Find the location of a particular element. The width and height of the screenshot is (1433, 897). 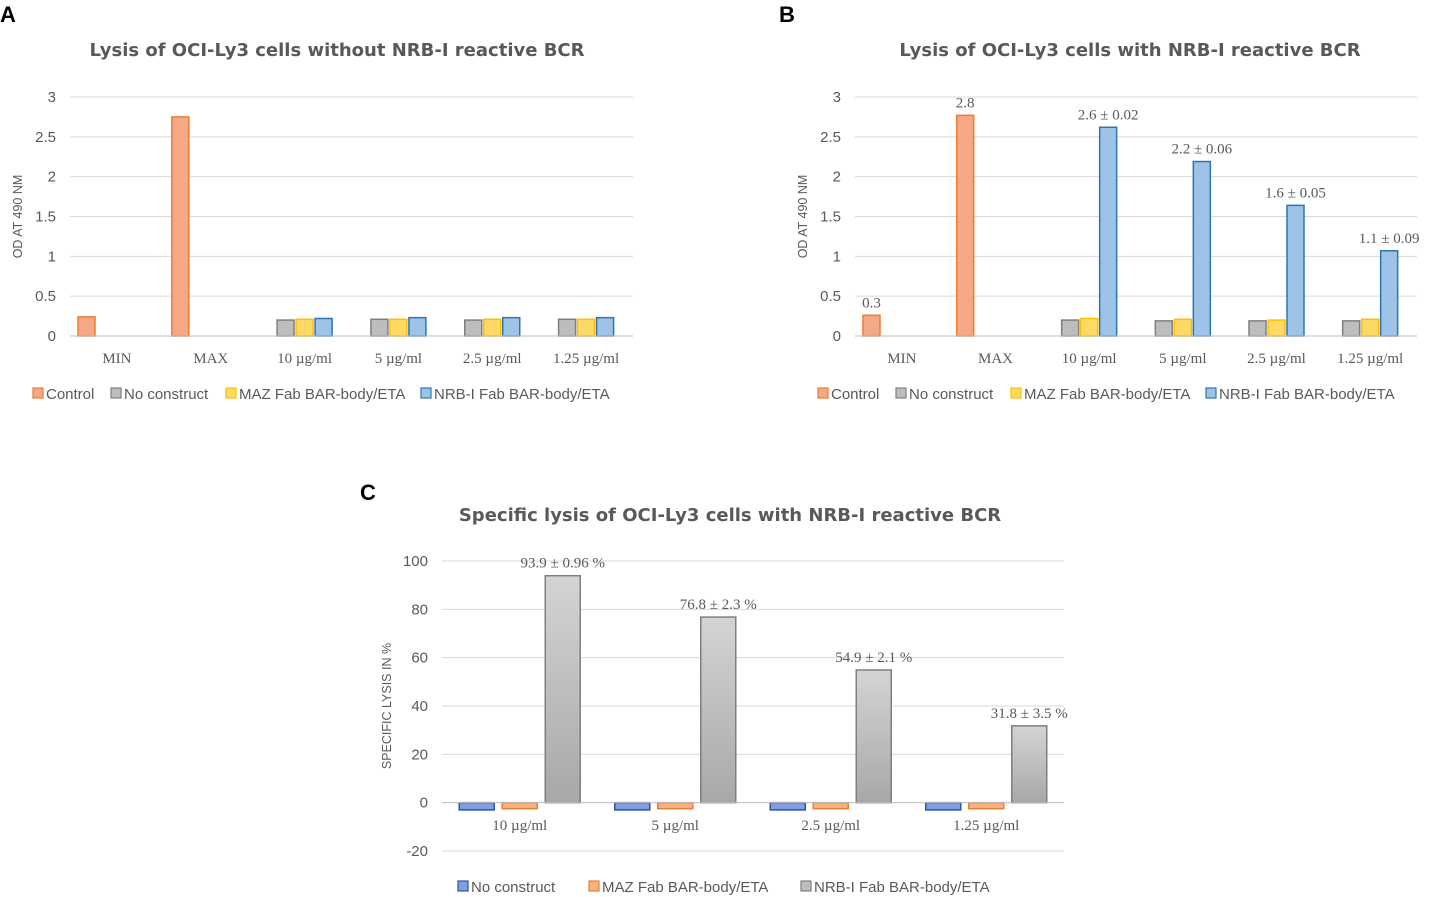

y-tick-label: 3 is located at coordinates (52, 97).